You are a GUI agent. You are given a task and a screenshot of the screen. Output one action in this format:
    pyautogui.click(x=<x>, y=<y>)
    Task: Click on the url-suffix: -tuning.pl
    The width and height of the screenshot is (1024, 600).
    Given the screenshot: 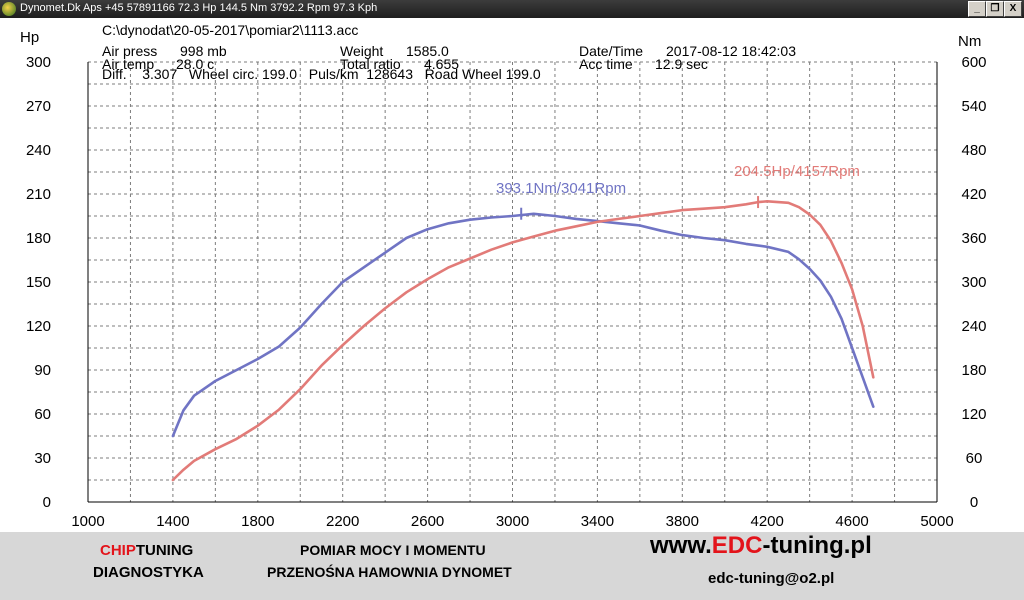 What is the action you would take?
    pyautogui.click(x=817, y=545)
    